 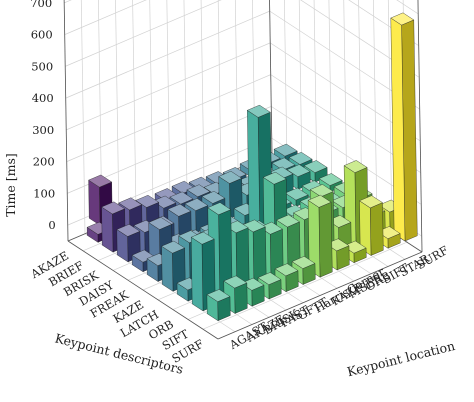 What do you see at coordinates (400, 358) in the screenshot?
I see `y-axis-title: Keypoint location` at bounding box center [400, 358].